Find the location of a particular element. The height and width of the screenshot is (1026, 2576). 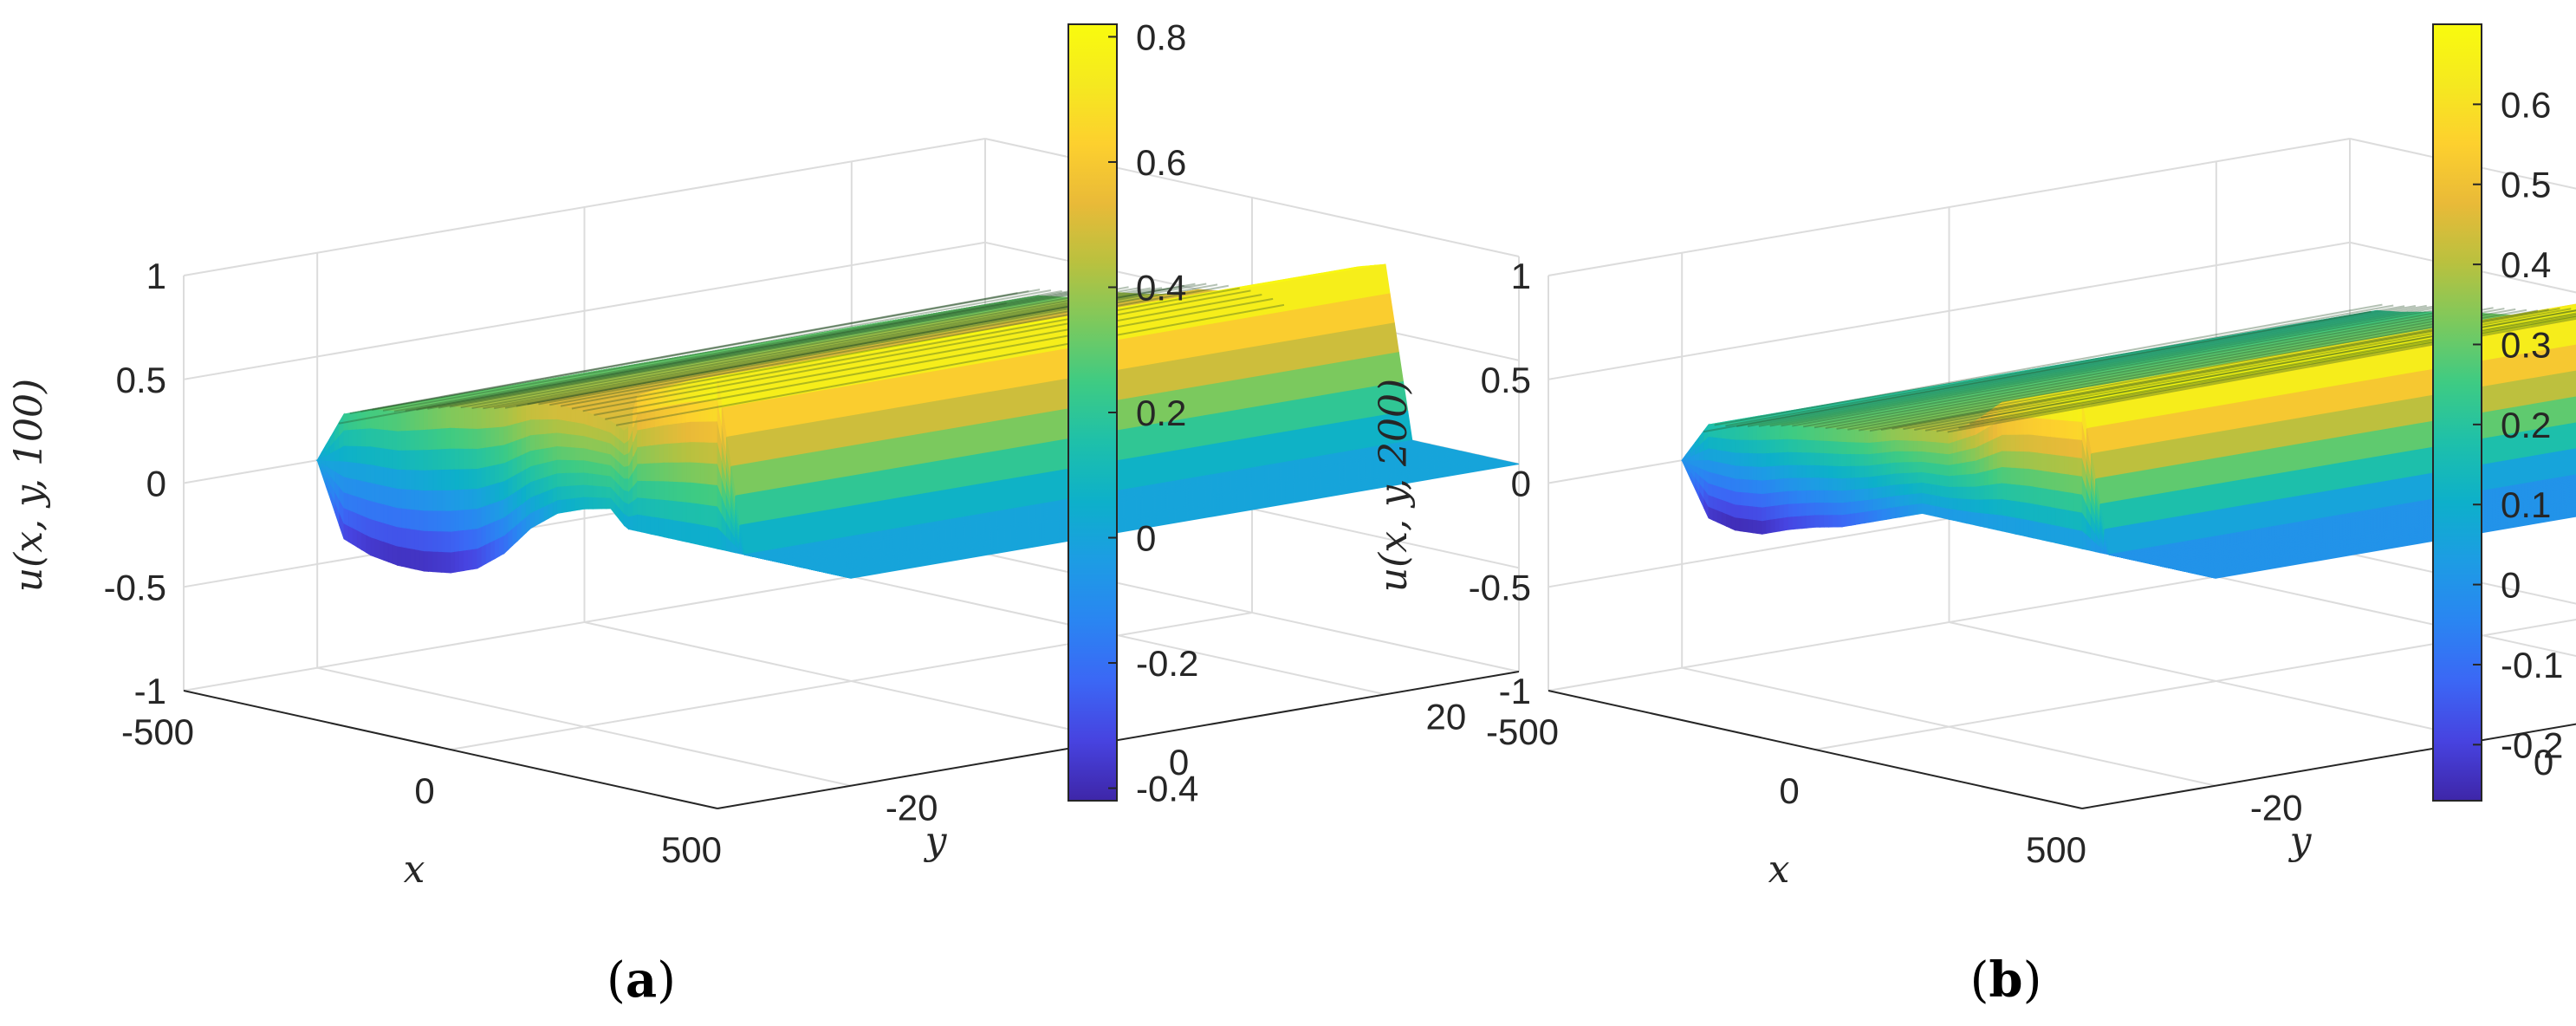

y-axis-line is located at coordinates (1119, 740).